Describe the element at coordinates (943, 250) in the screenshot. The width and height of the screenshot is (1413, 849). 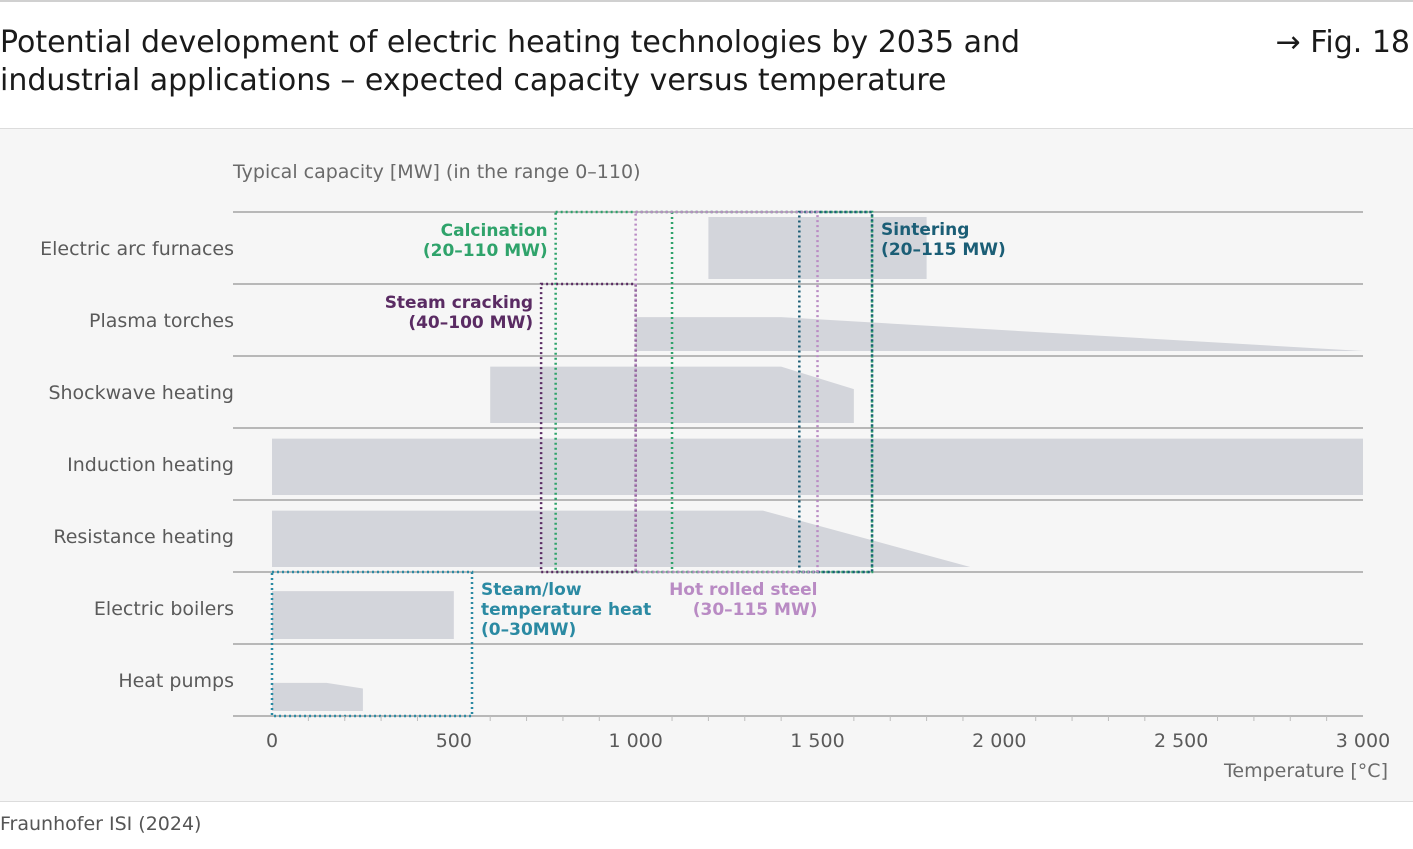
I see `box-sintering-label: (20–115 MW)` at that location.